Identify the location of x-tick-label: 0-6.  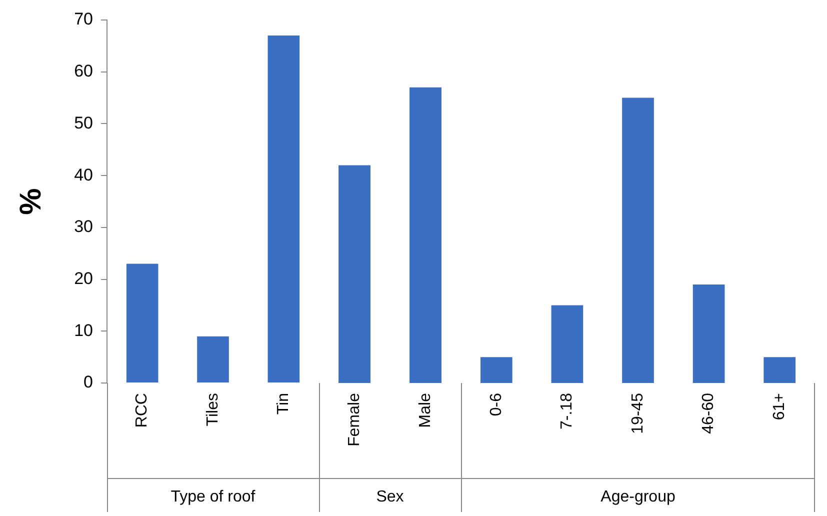
(496, 404).